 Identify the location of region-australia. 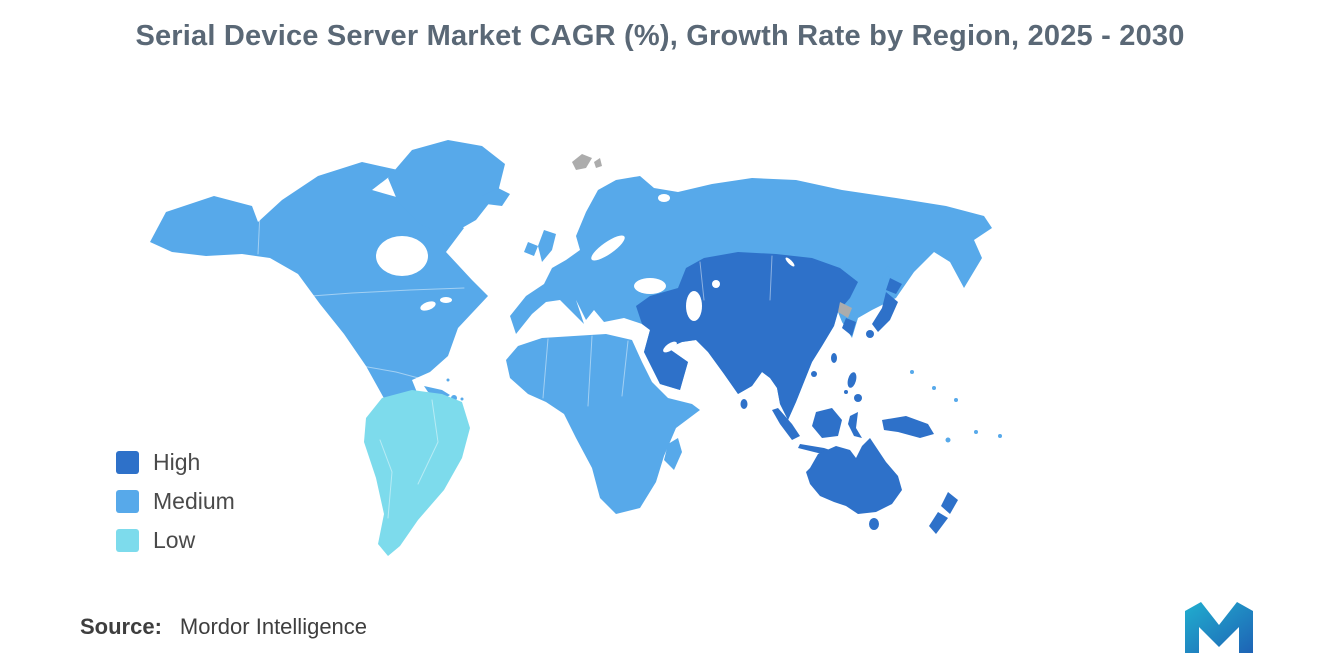
(854, 476).